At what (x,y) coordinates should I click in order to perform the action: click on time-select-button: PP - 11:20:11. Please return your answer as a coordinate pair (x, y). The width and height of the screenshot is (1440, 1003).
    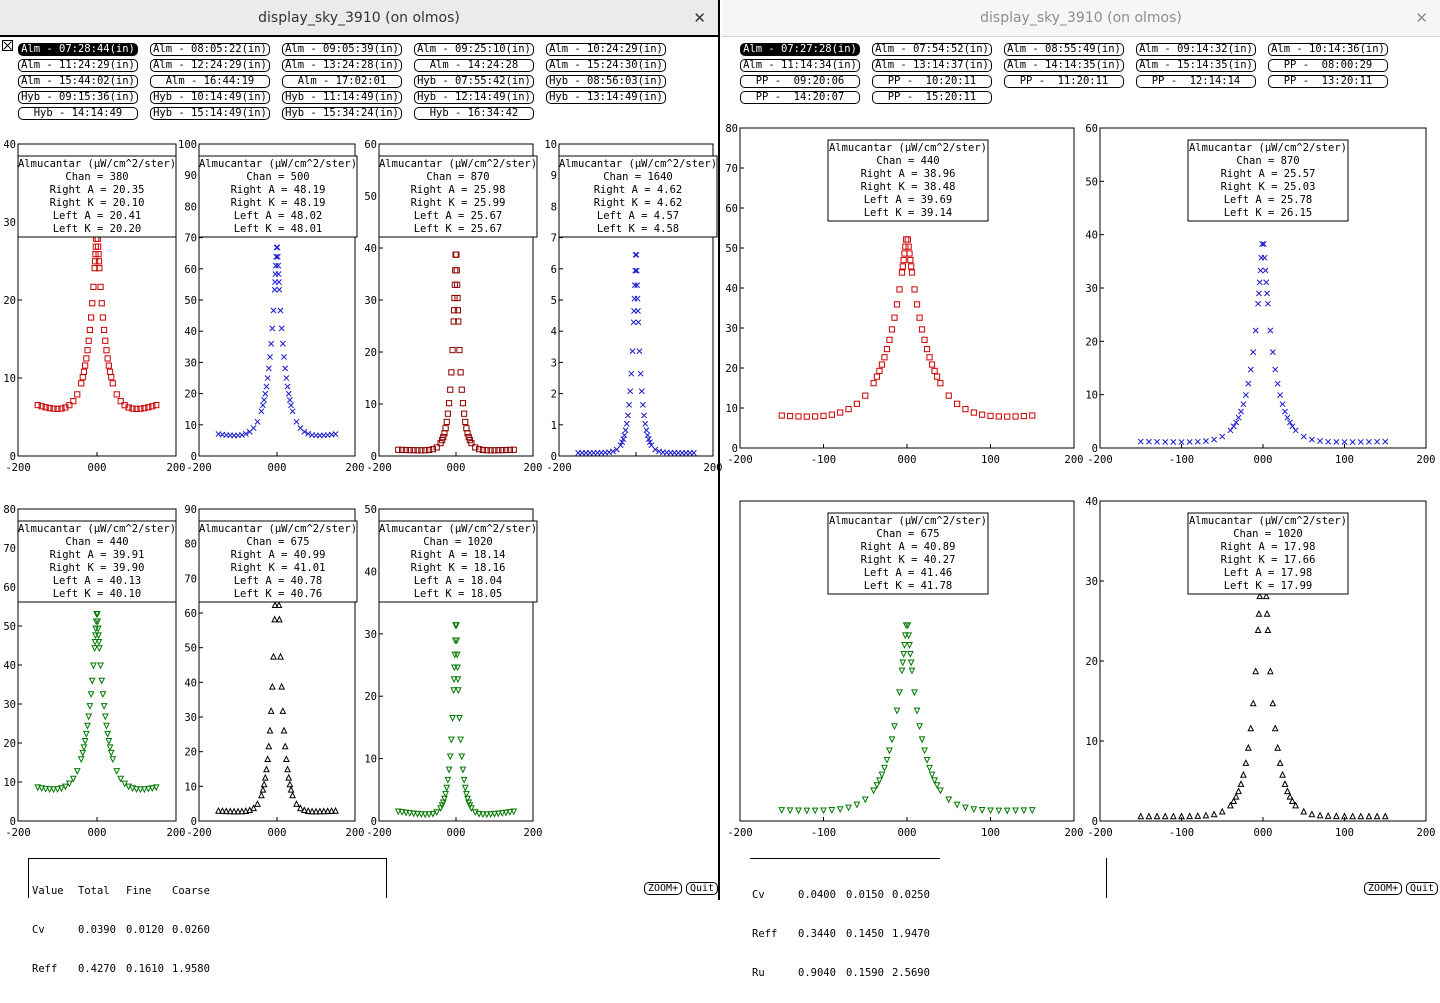
    Looking at the image, I should click on (1064, 81).